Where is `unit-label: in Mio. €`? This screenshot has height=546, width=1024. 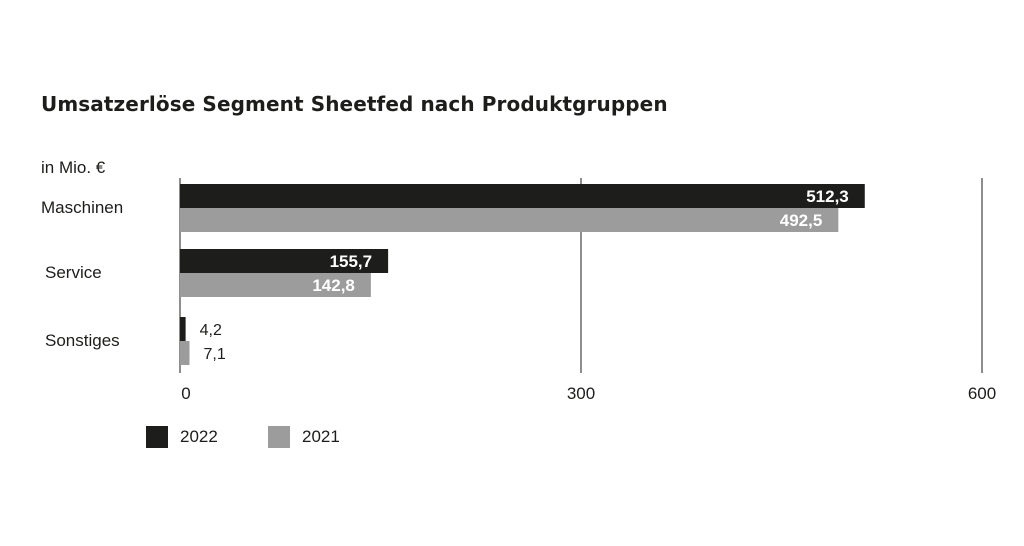 unit-label: in Mio. € is located at coordinates (73, 167).